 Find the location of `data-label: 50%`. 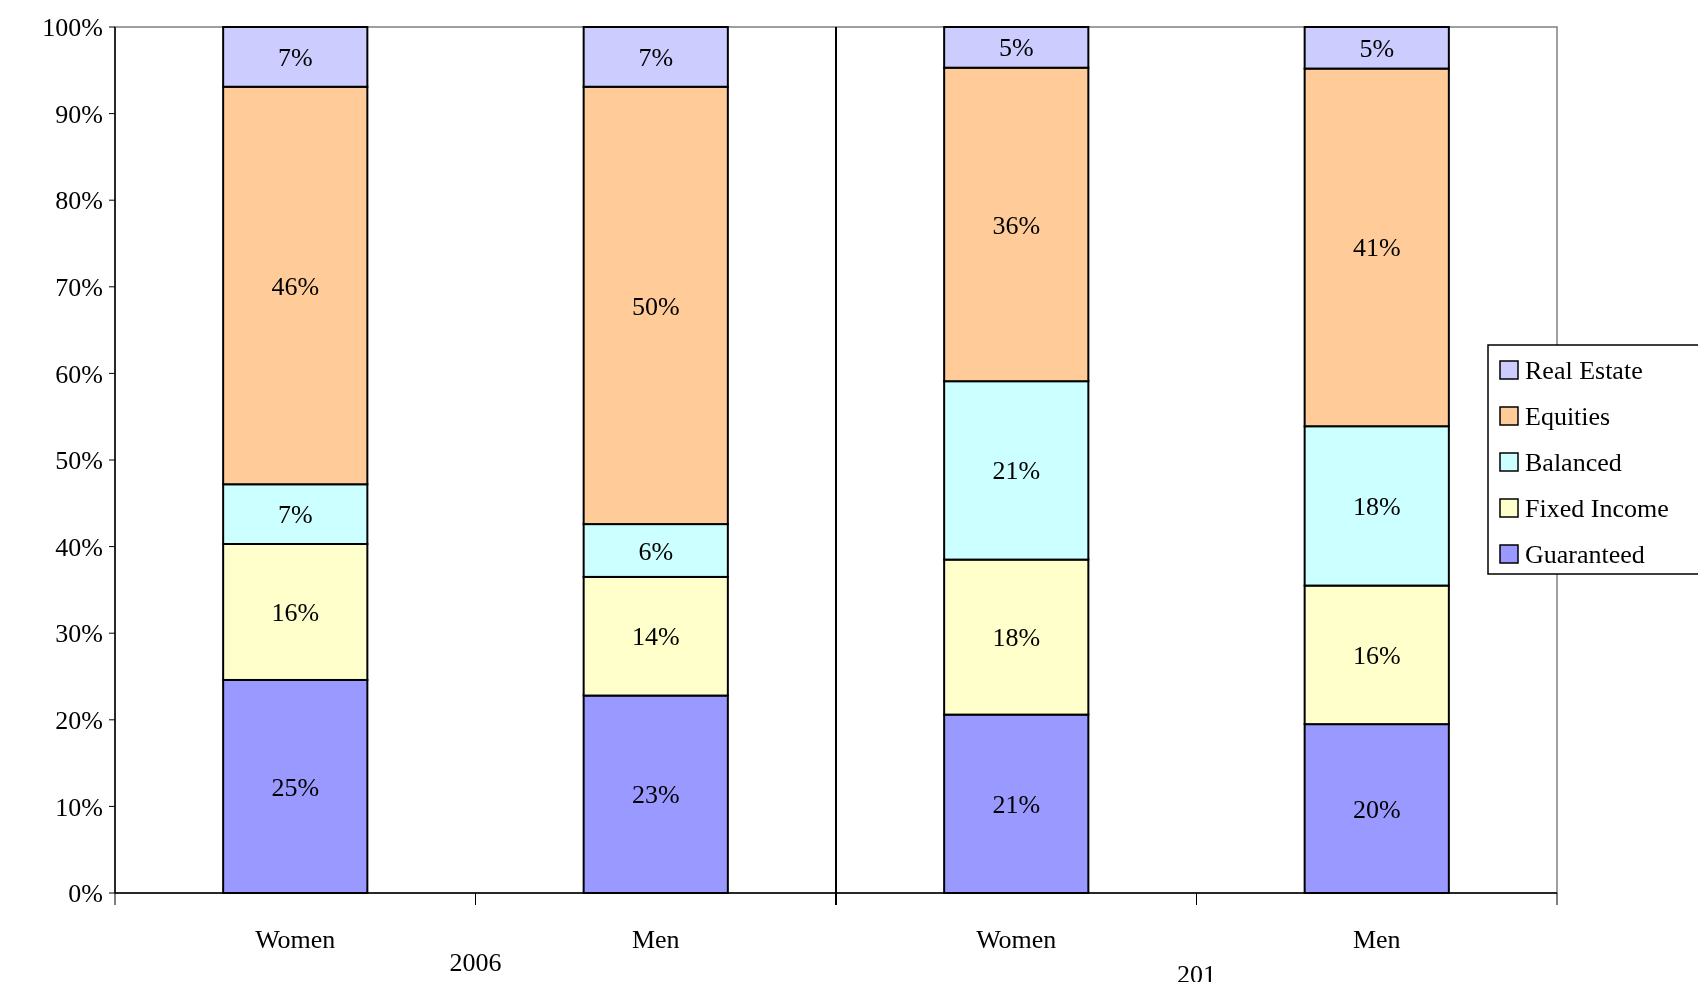

data-label: 50% is located at coordinates (655, 306).